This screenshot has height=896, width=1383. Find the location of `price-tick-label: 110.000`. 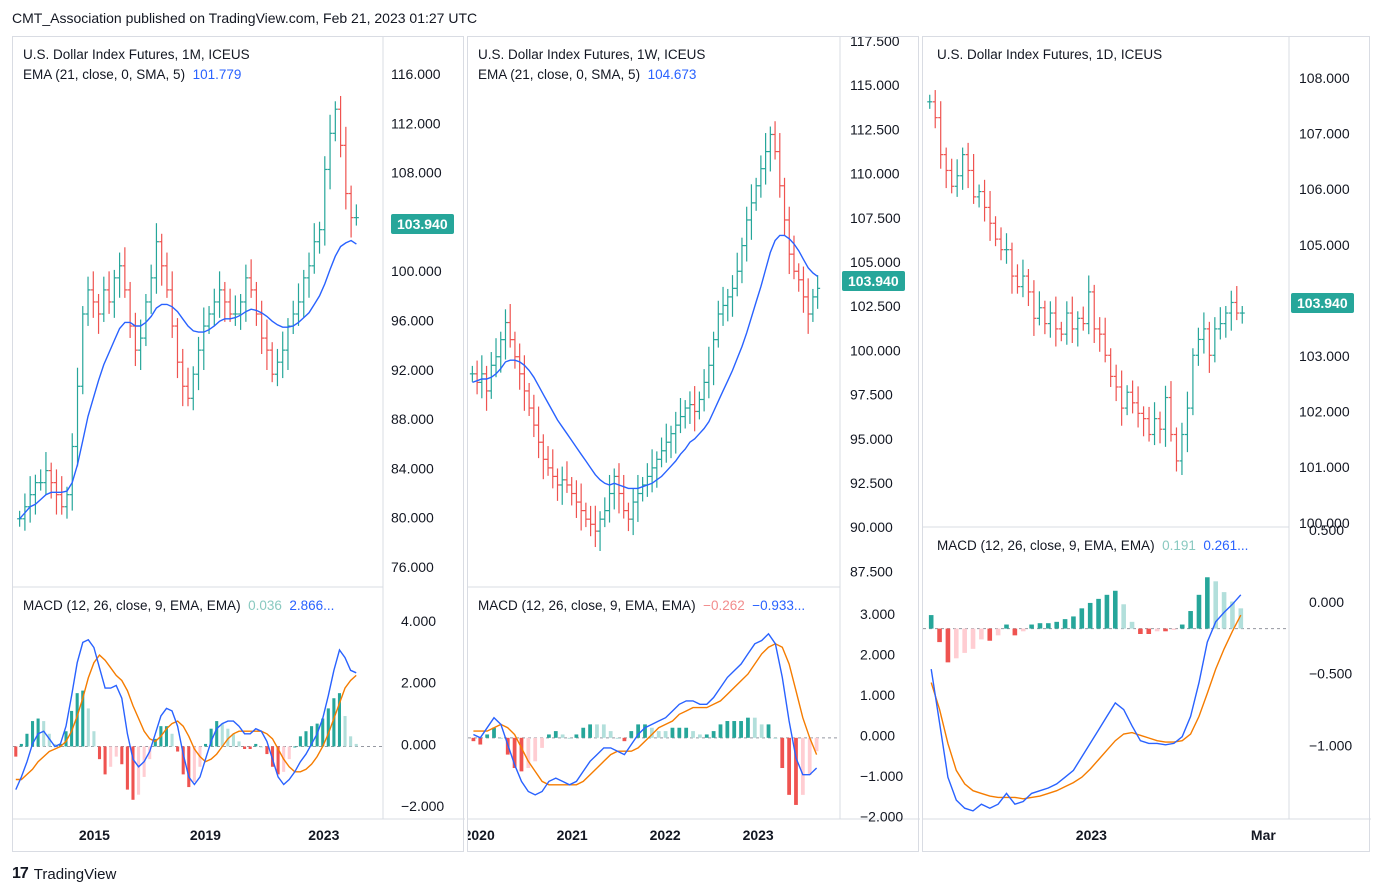

price-tick-label: 110.000 is located at coordinates (875, 174).